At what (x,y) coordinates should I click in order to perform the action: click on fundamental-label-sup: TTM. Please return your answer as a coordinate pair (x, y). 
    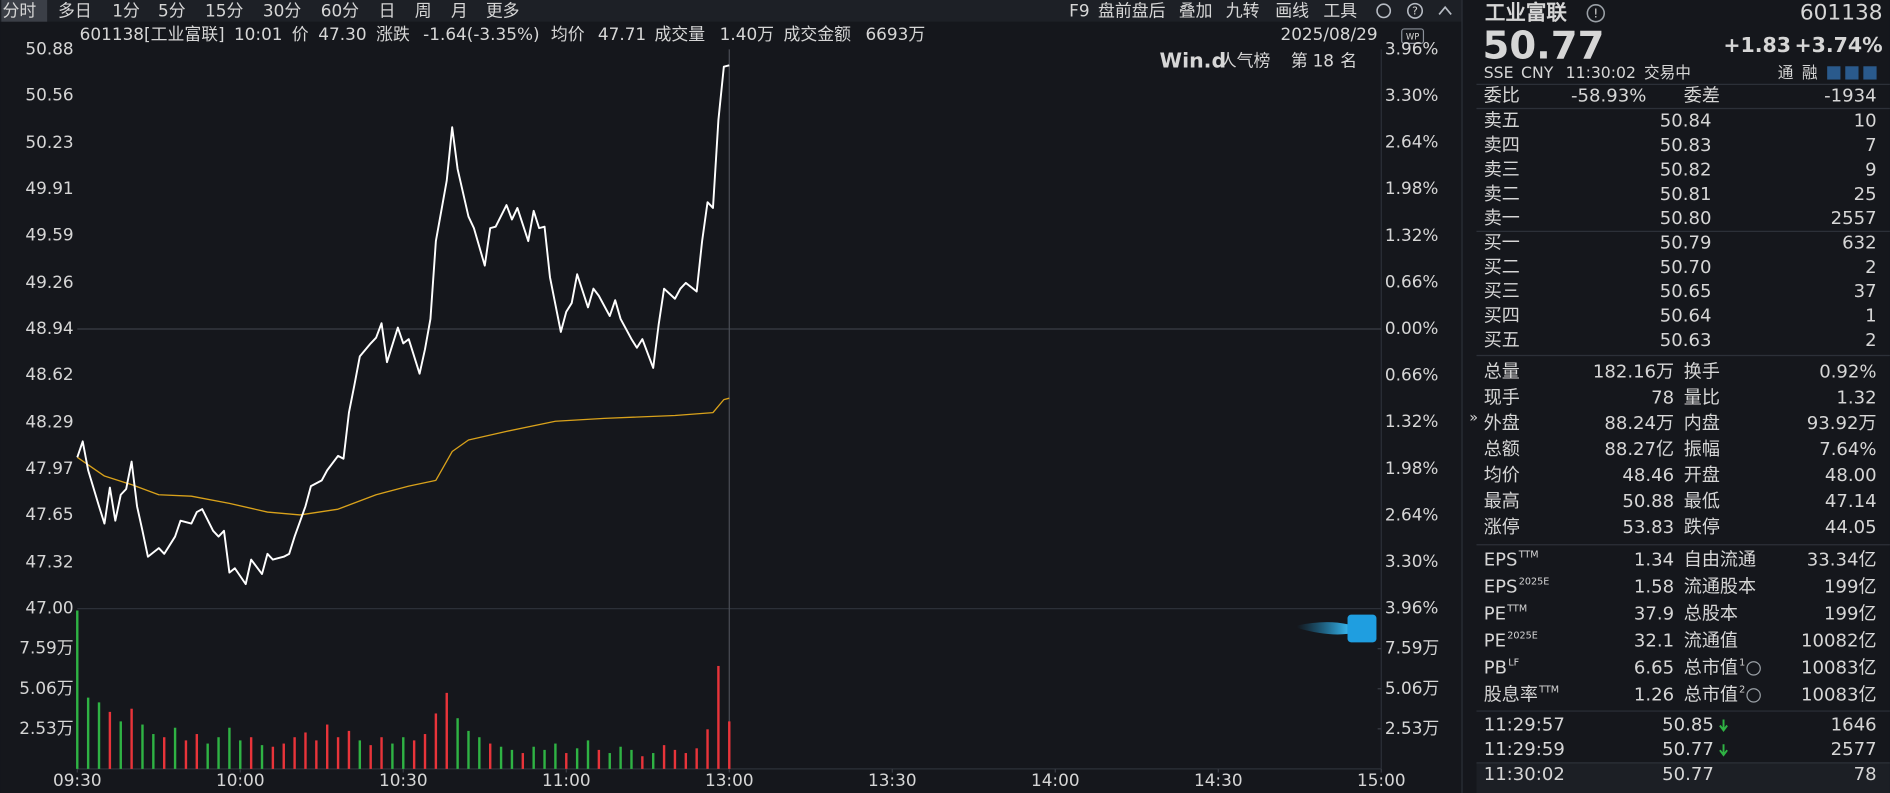
    Looking at the image, I should click on (1548, 689).